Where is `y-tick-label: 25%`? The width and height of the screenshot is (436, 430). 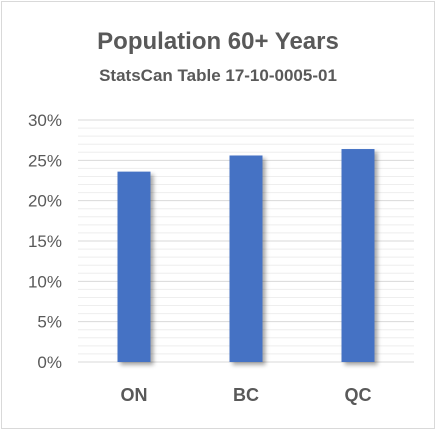 y-tick-label: 25% is located at coordinates (45, 160).